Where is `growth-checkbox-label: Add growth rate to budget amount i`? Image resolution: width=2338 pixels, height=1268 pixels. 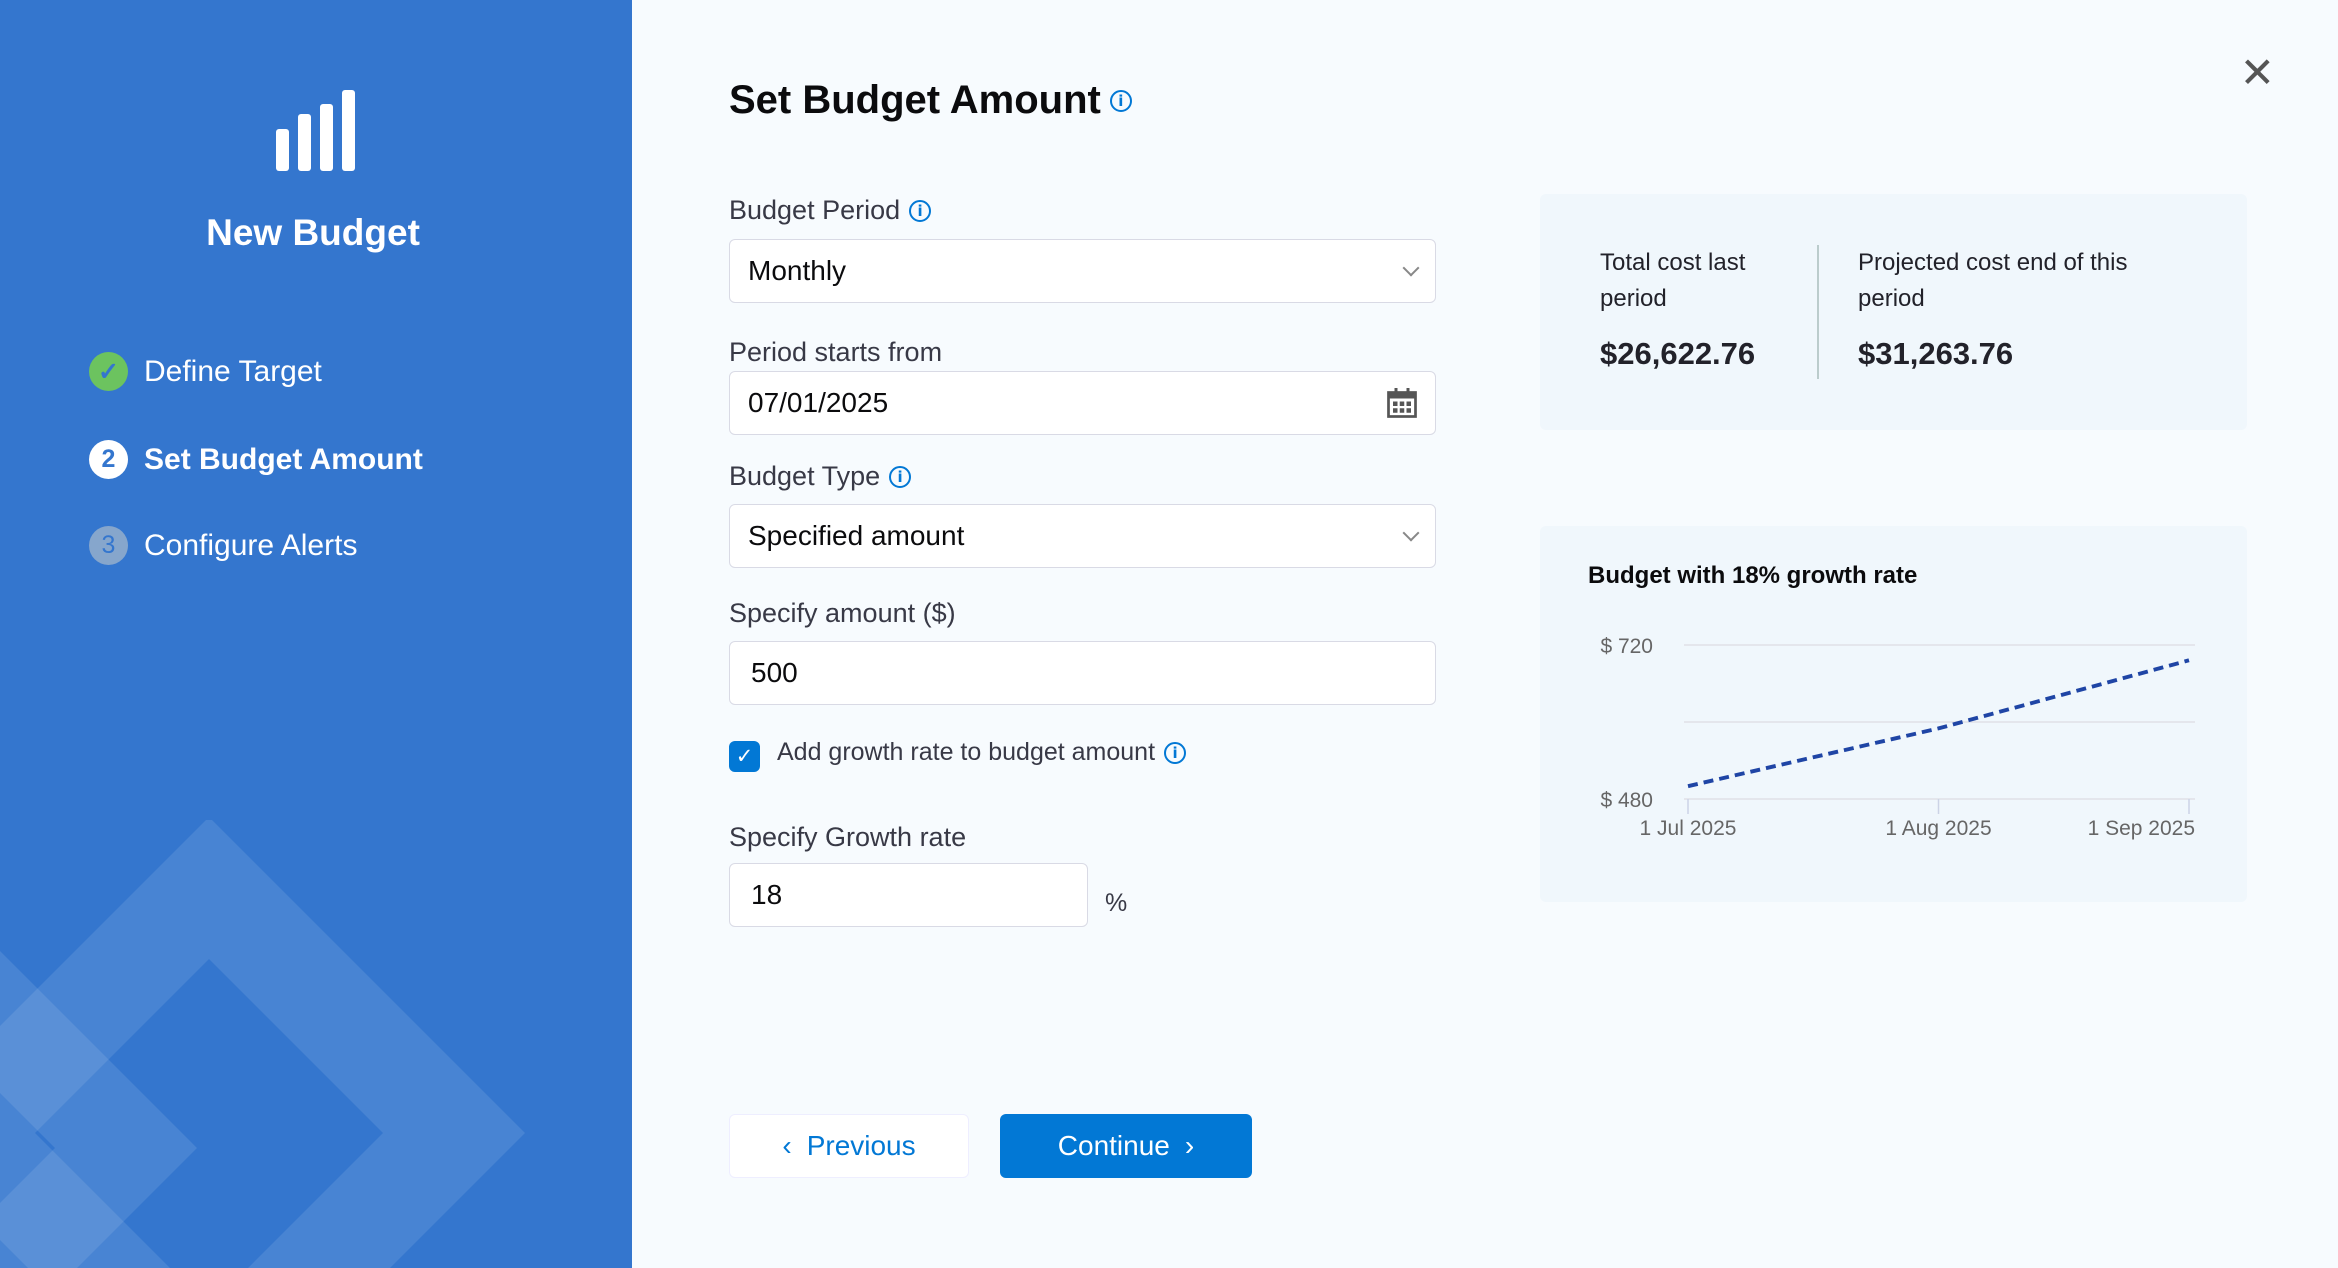 growth-checkbox-label: Add growth rate to budget amount i is located at coordinates (982, 752).